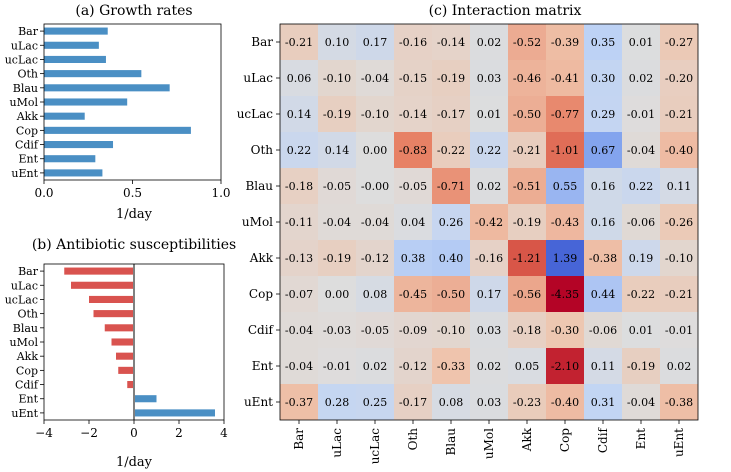 Image resolution: width=731 pixels, height=472 pixels. I want to click on heatmap-value-umol-ent: -0.06, so click(641, 222).